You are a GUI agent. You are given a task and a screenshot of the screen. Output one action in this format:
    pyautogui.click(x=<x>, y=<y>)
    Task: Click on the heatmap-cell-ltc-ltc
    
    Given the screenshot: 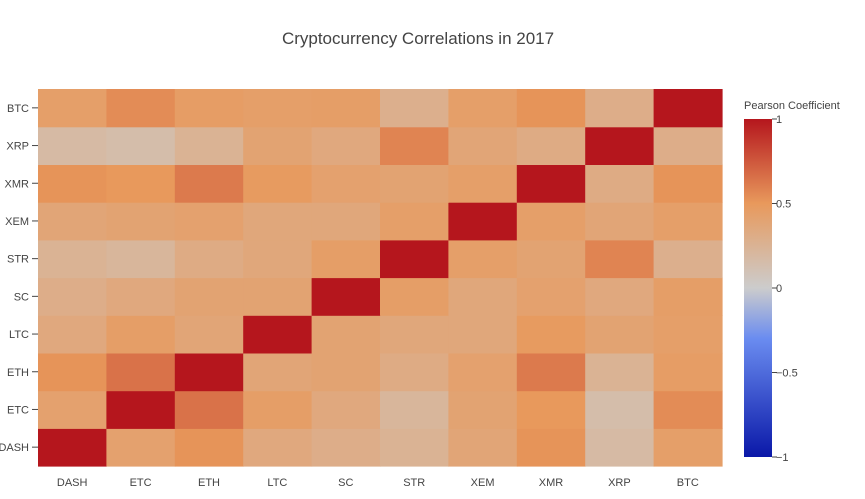 What is the action you would take?
    pyautogui.click(x=278, y=334)
    